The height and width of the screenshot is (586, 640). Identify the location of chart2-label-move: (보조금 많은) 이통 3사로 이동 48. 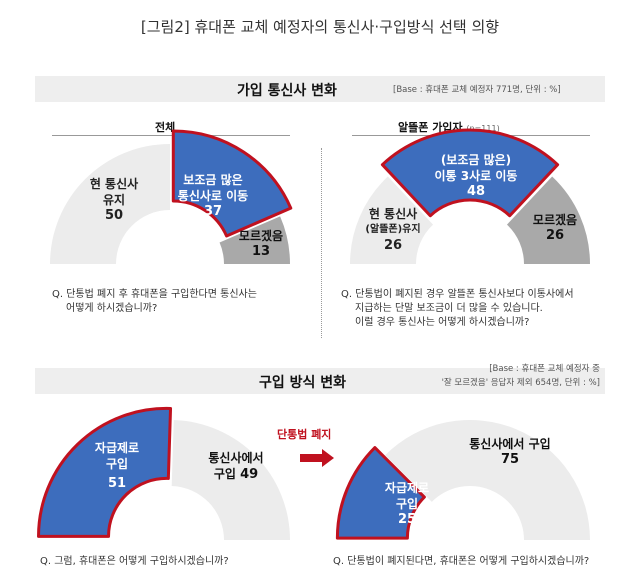
(476, 176).